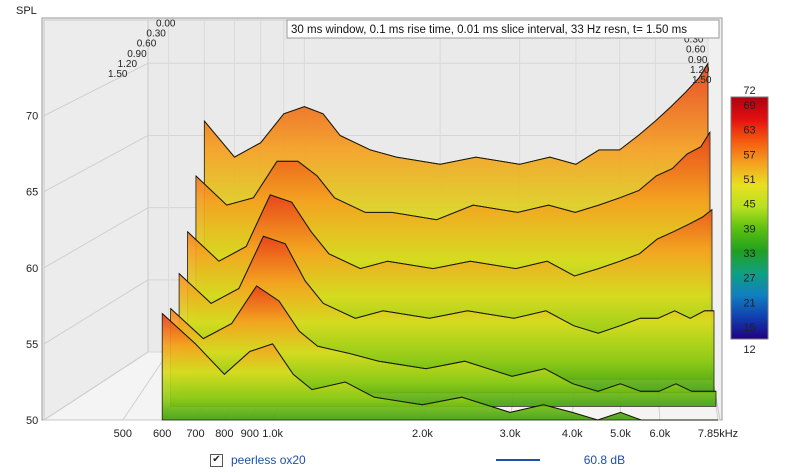 The width and height of the screenshot is (800, 473). I want to click on legend-line-sample, so click(517, 460).